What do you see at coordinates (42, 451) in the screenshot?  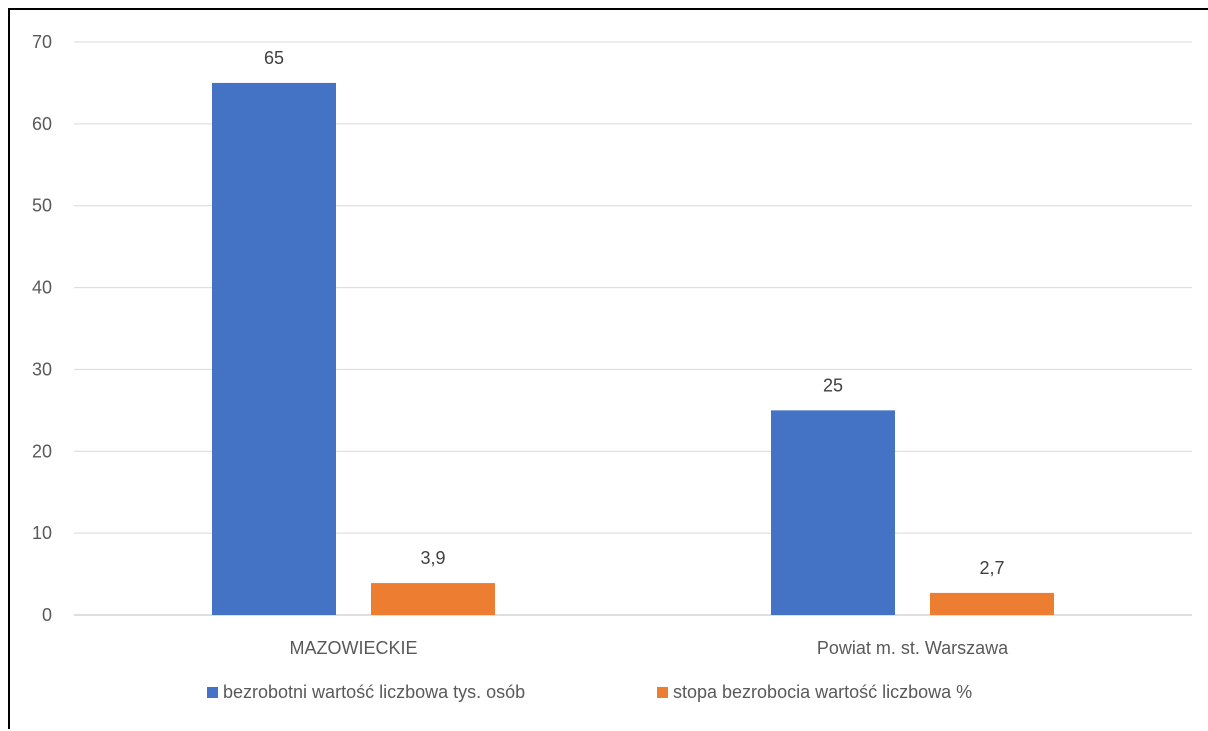 I see `y-tick-label: 20` at bounding box center [42, 451].